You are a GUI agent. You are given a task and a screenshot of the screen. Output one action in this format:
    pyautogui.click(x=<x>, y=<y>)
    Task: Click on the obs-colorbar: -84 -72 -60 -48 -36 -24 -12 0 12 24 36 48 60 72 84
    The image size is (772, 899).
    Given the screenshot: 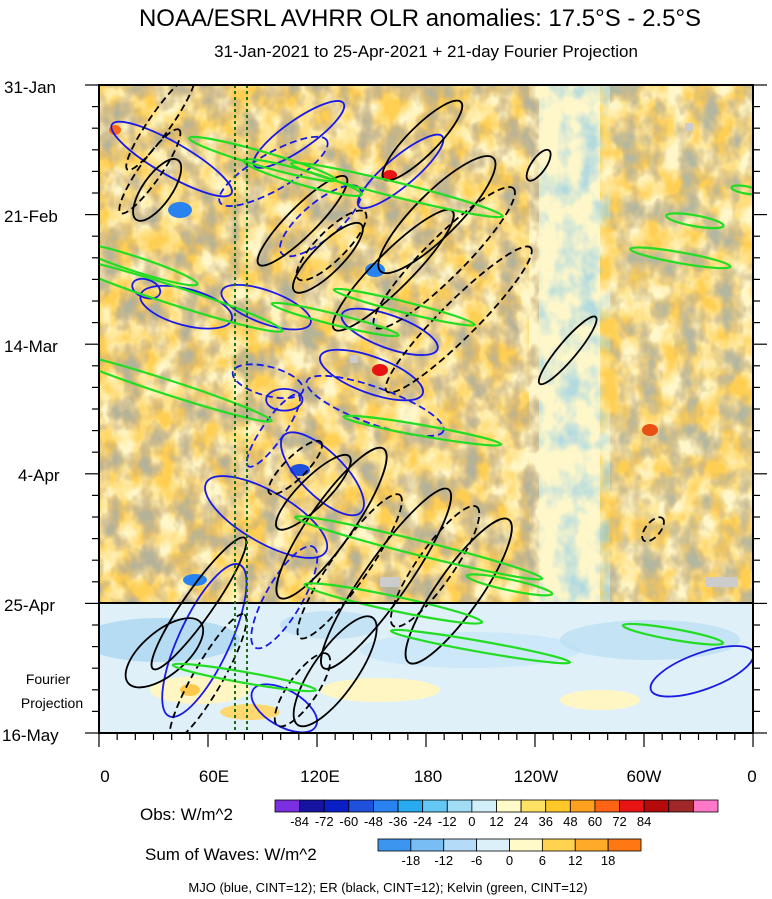 What is the action you would take?
    pyautogui.click(x=496, y=814)
    